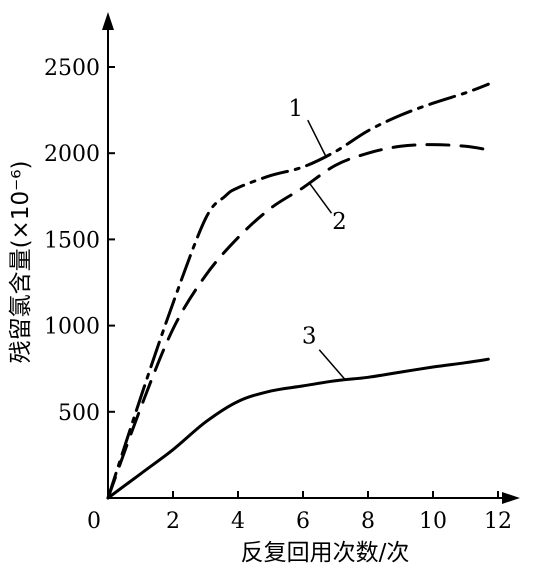  I want to click on curve-label: 3, so click(309, 337).